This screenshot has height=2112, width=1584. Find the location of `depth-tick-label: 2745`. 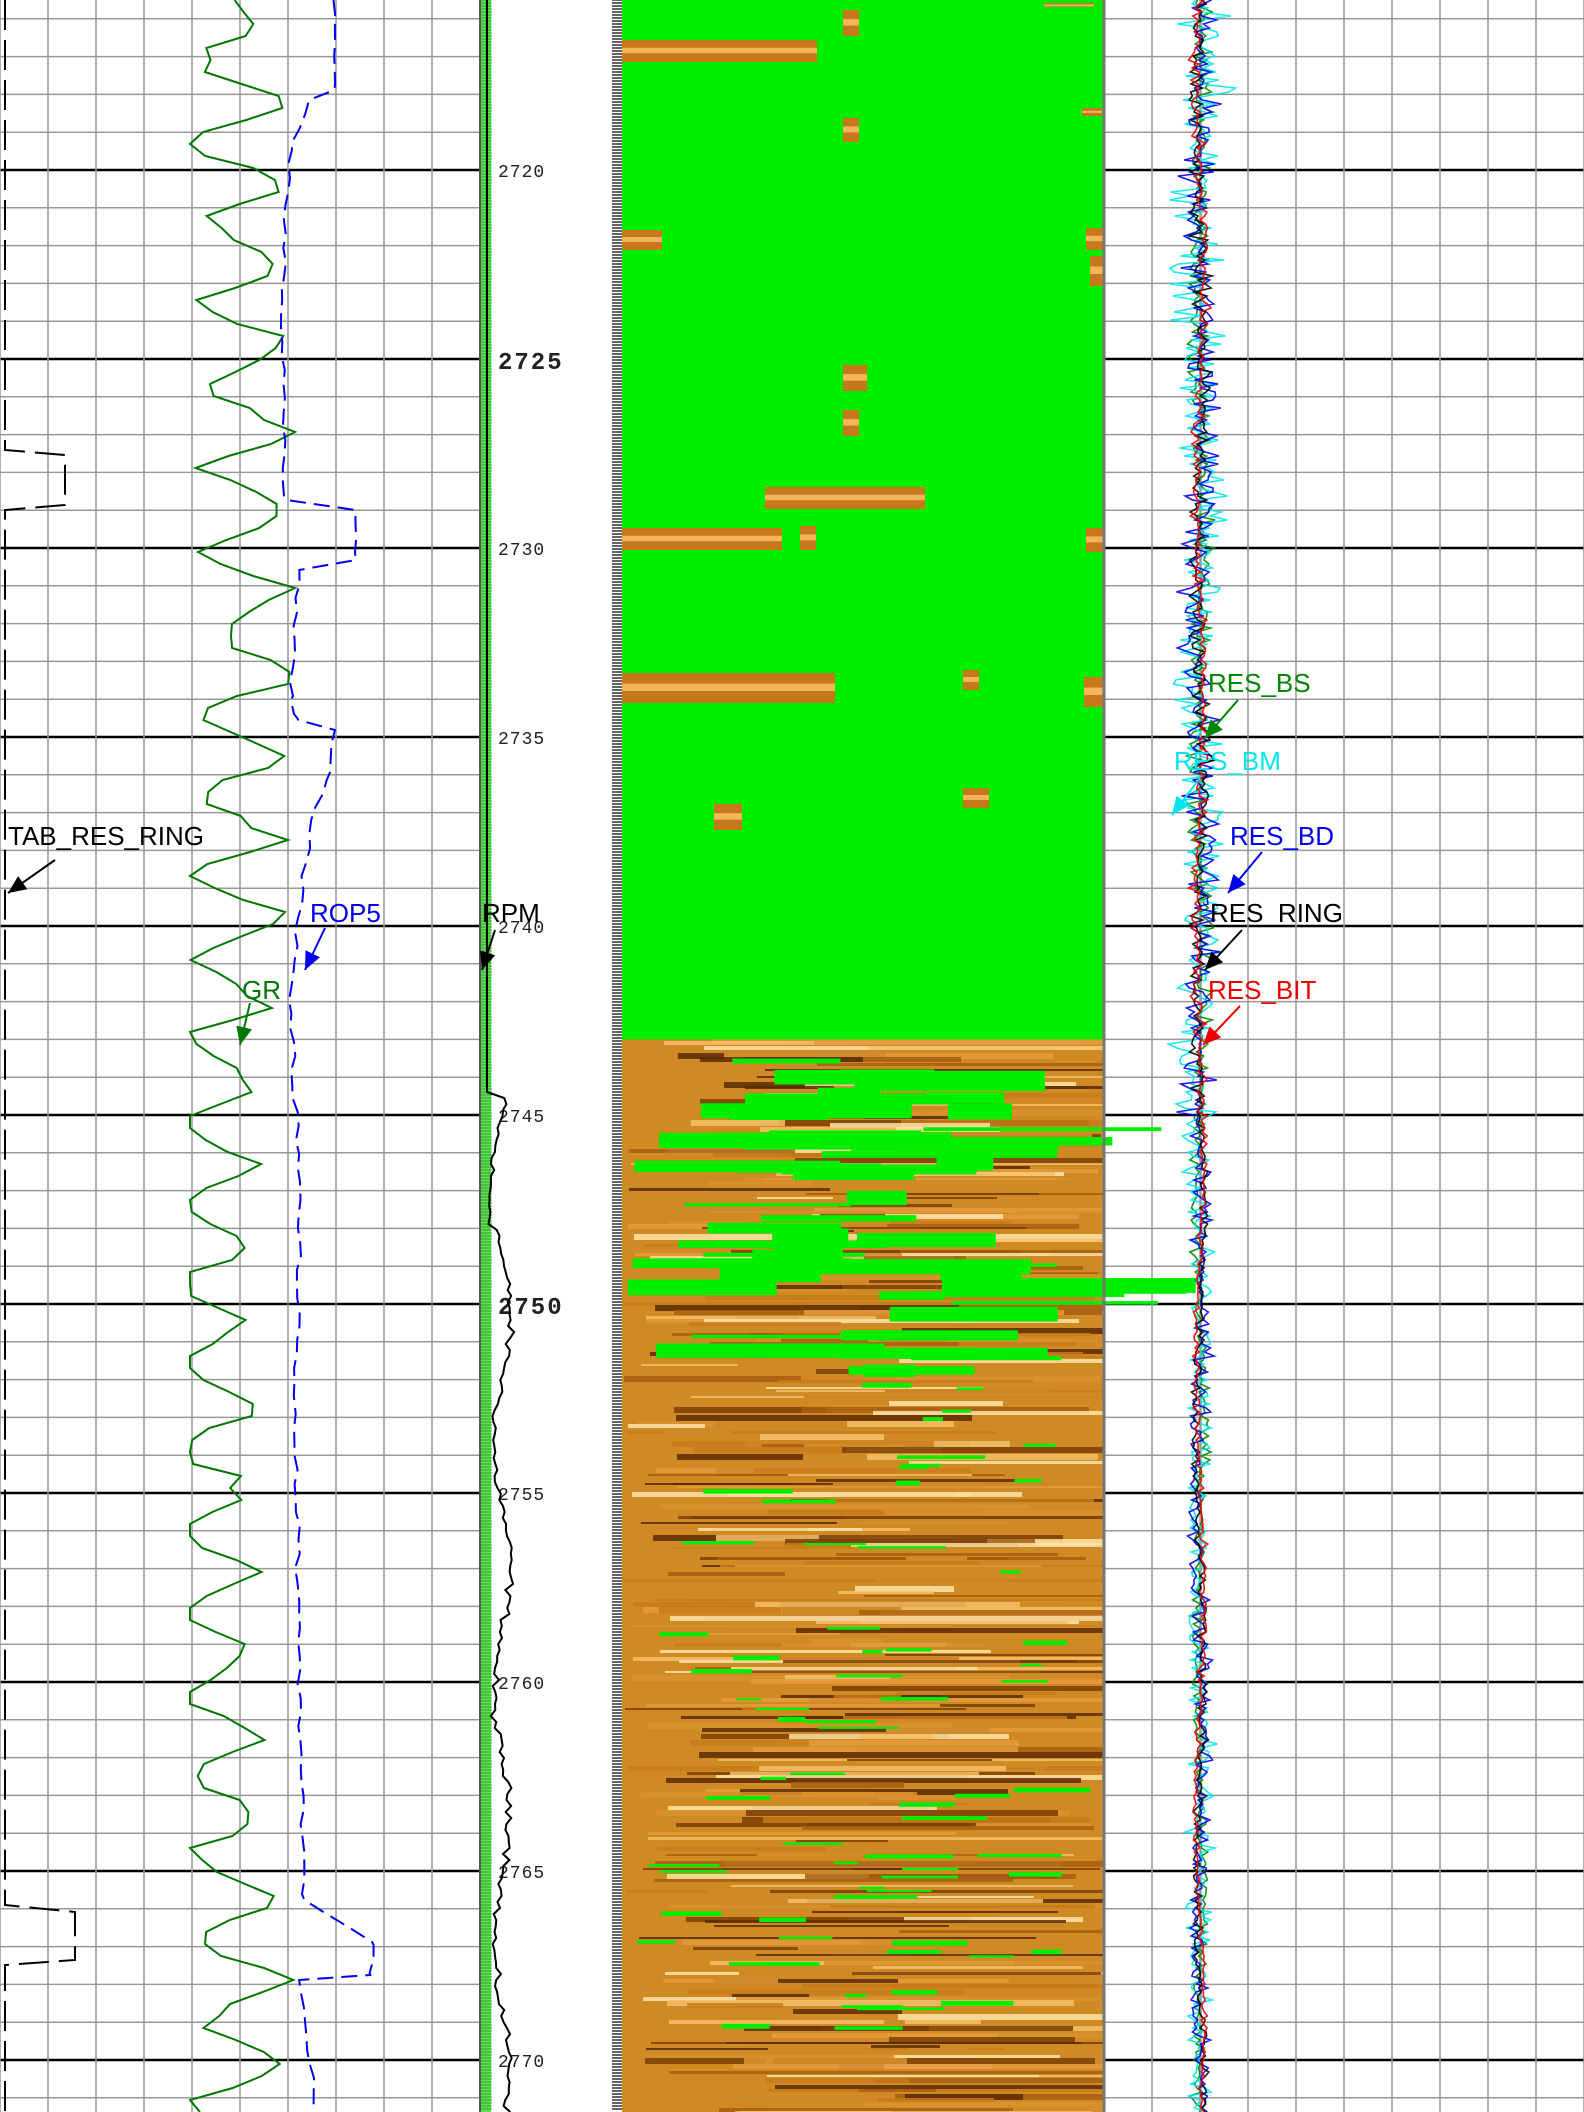

depth-tick-label: 2745 is located at coordinates (521, 1118).